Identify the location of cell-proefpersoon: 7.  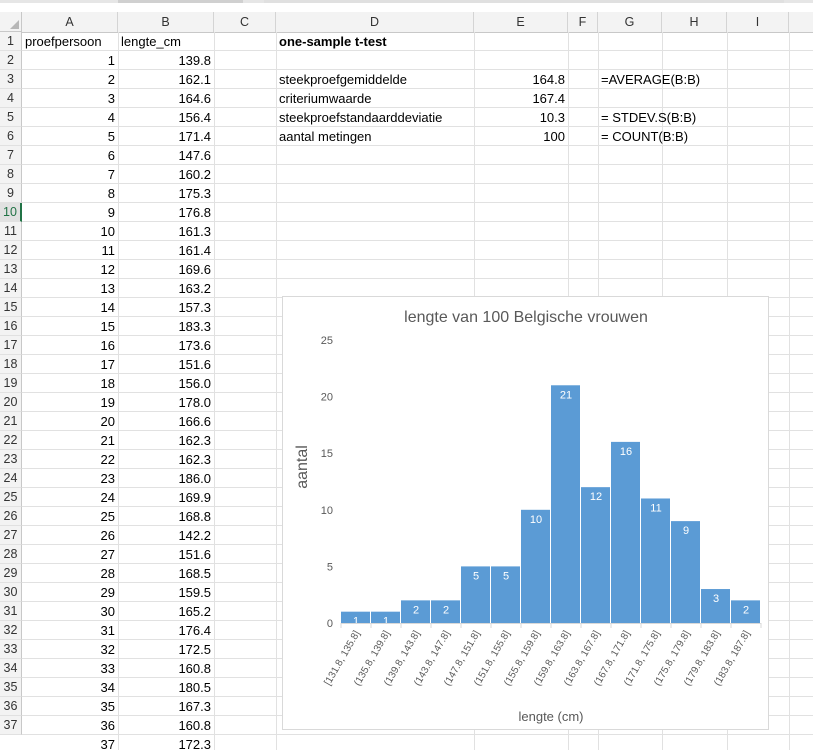
(111, 174).